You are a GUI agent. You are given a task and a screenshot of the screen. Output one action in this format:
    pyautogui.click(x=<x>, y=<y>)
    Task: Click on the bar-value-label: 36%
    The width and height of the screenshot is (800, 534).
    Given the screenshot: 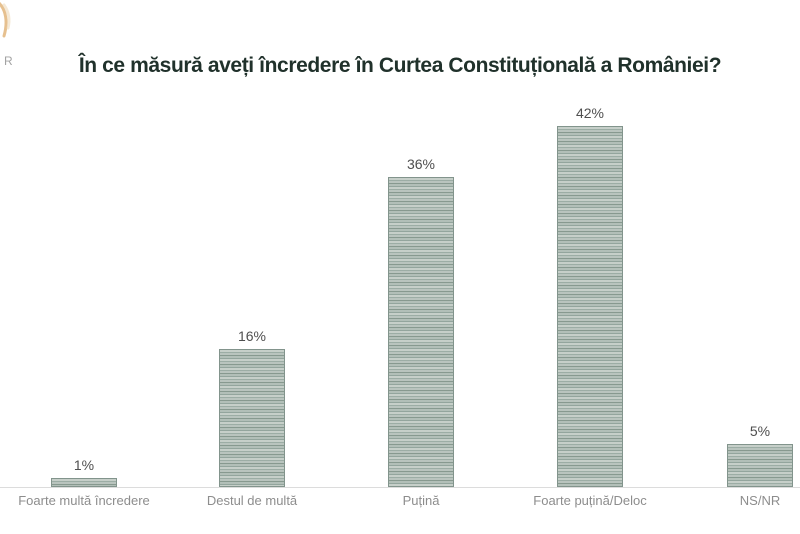 What is the action you would take?
    pyautogui.click(x=421, y=164)
    